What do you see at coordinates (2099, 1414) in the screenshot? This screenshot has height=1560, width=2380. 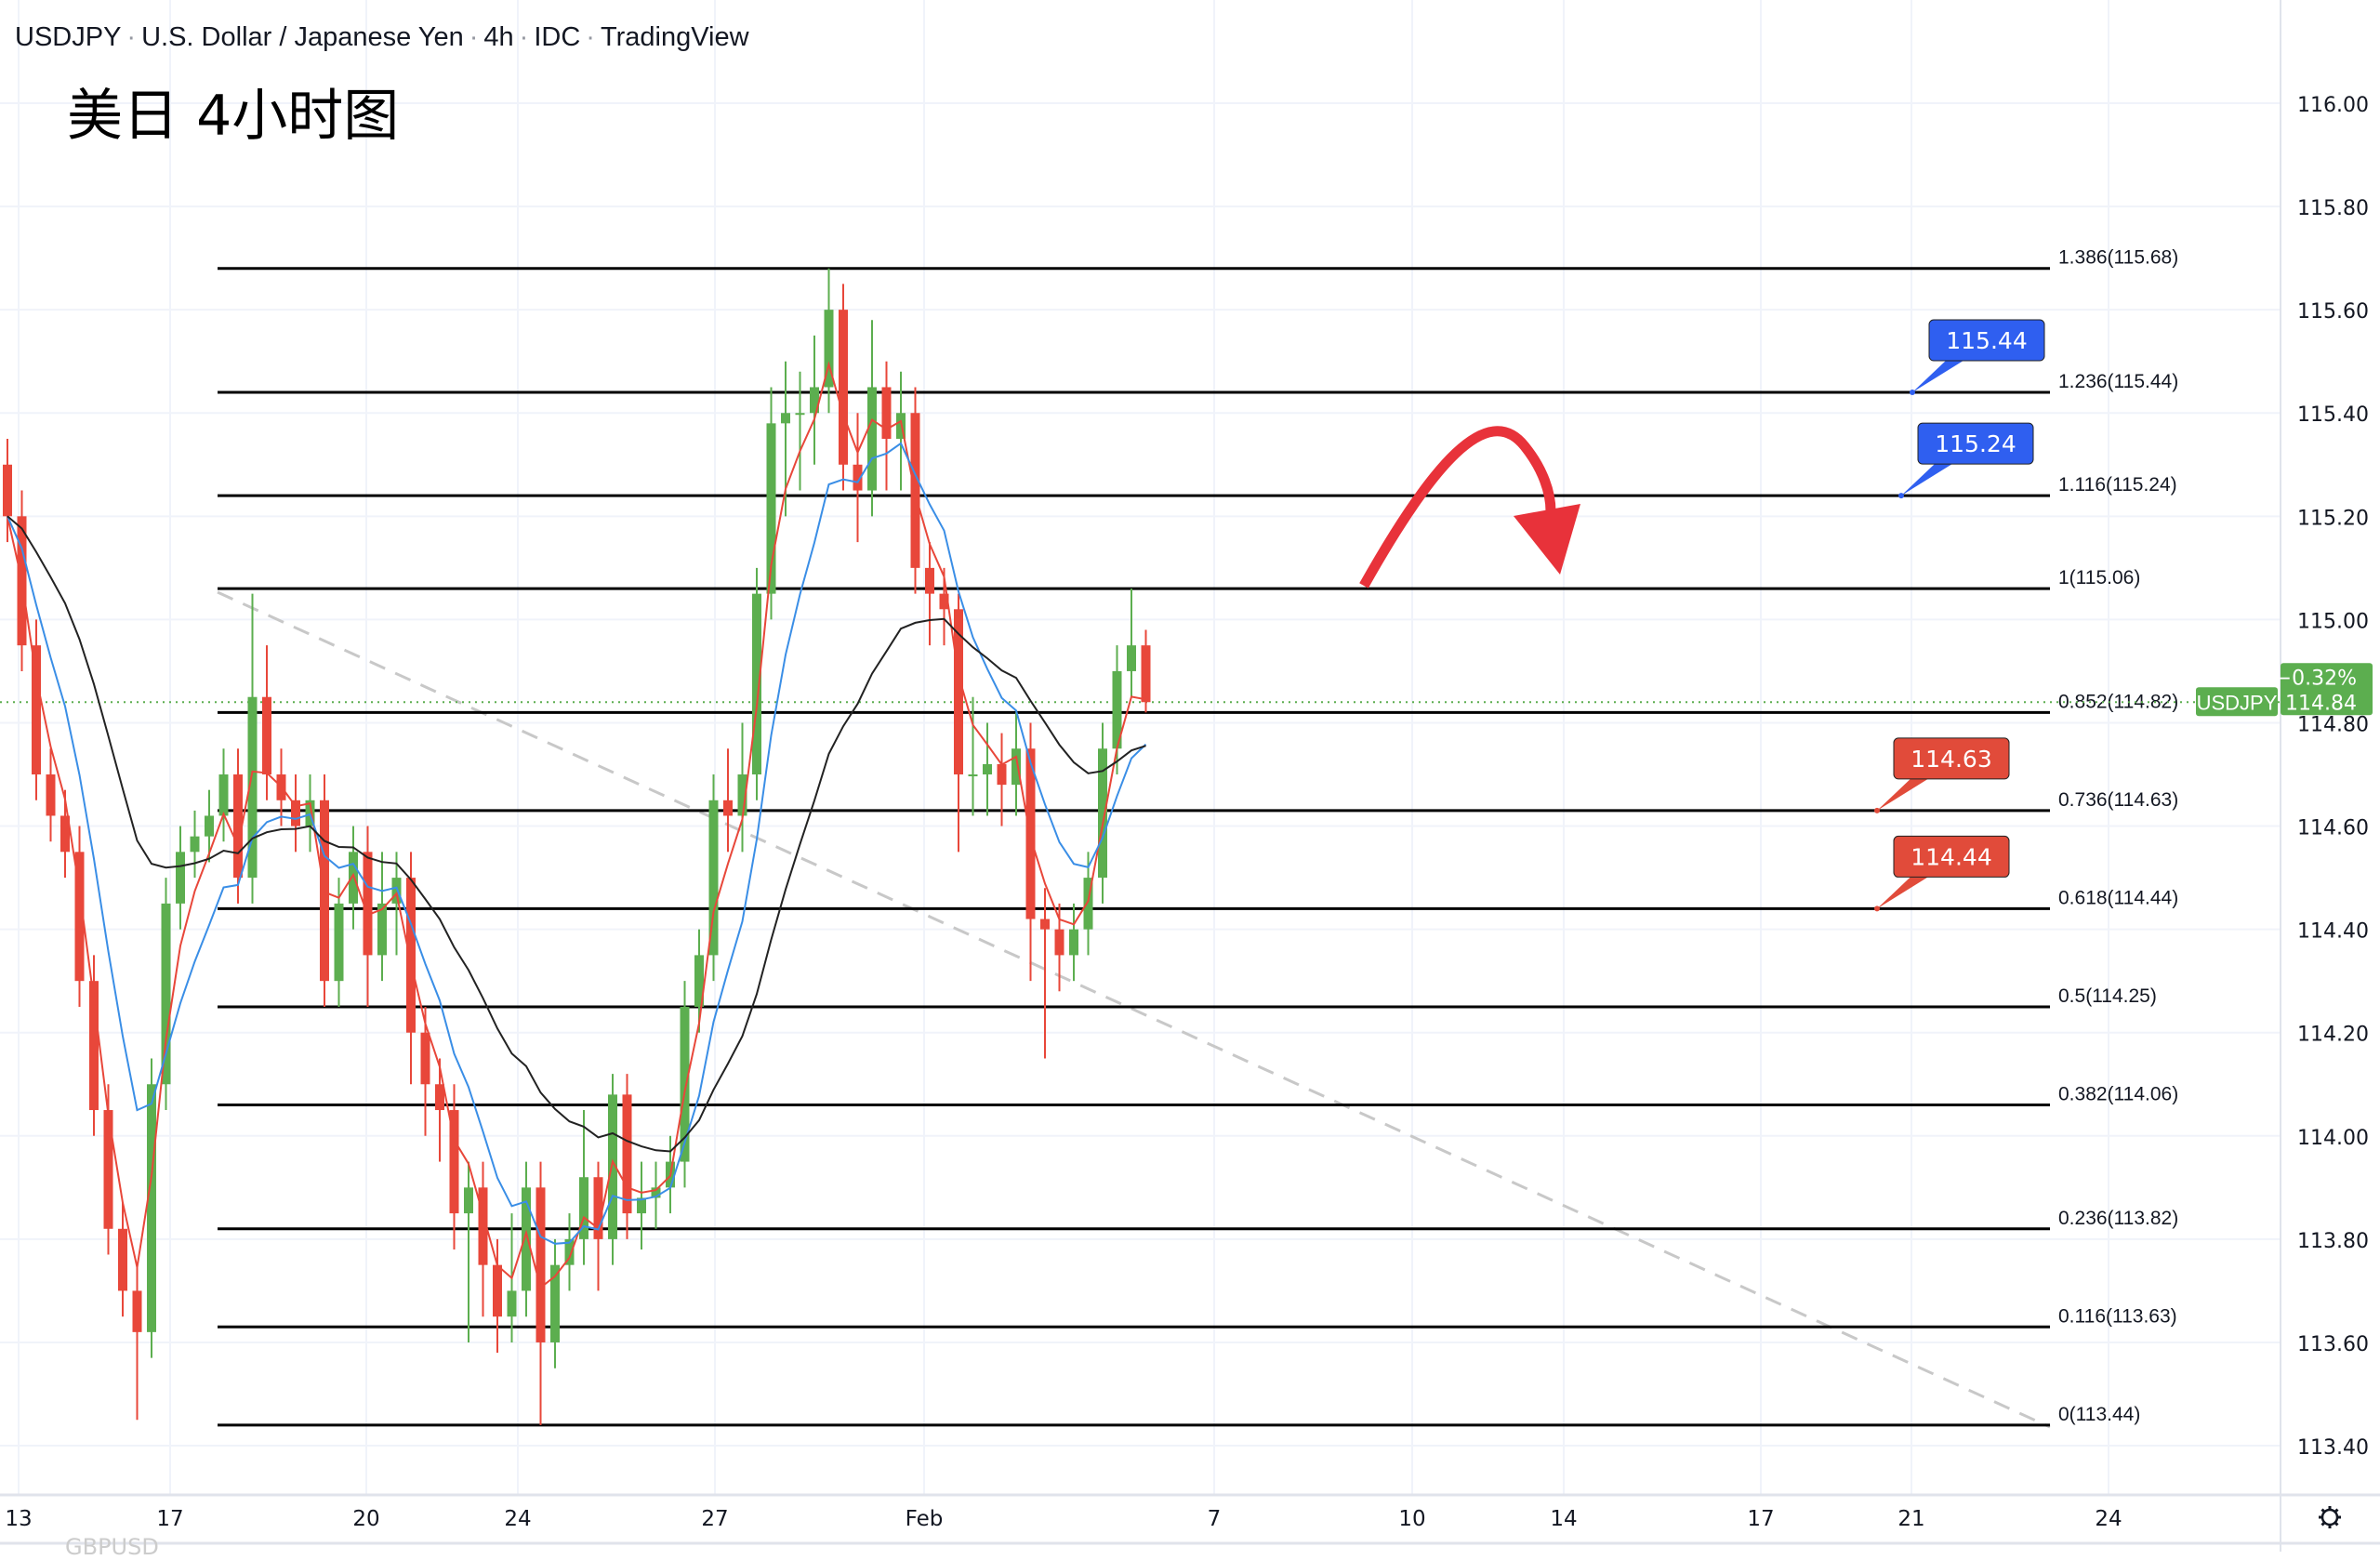 I see `fib-level-label: 0(113.44)` at bounding box center [2099, 1414].